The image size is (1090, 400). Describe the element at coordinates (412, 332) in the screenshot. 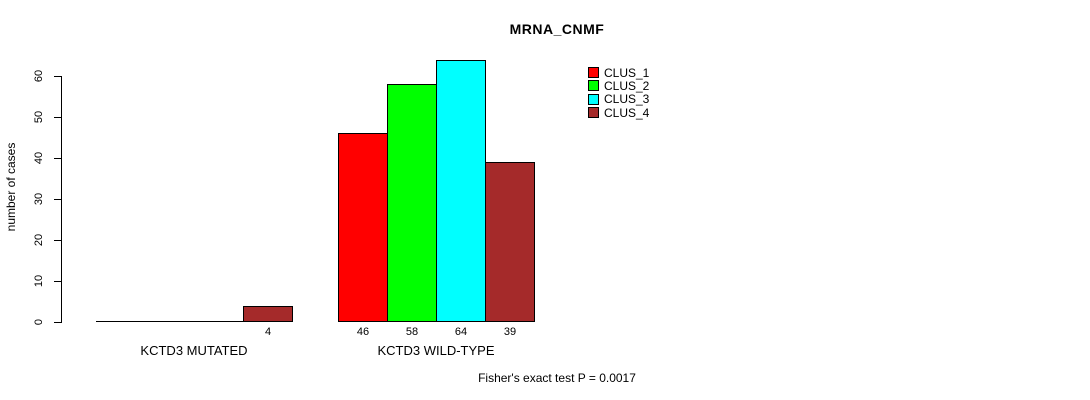

I see `bar-value-label: 58` at that location.